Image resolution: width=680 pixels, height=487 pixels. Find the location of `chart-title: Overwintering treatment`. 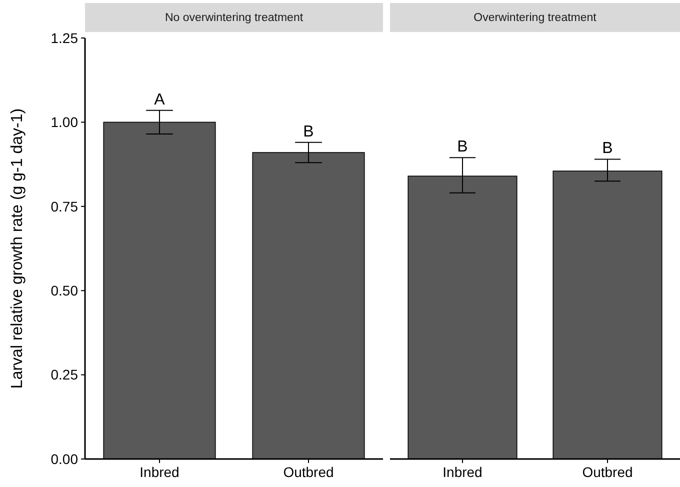

chart-title: Overwintering treatment is located at coordinates (536, 18).